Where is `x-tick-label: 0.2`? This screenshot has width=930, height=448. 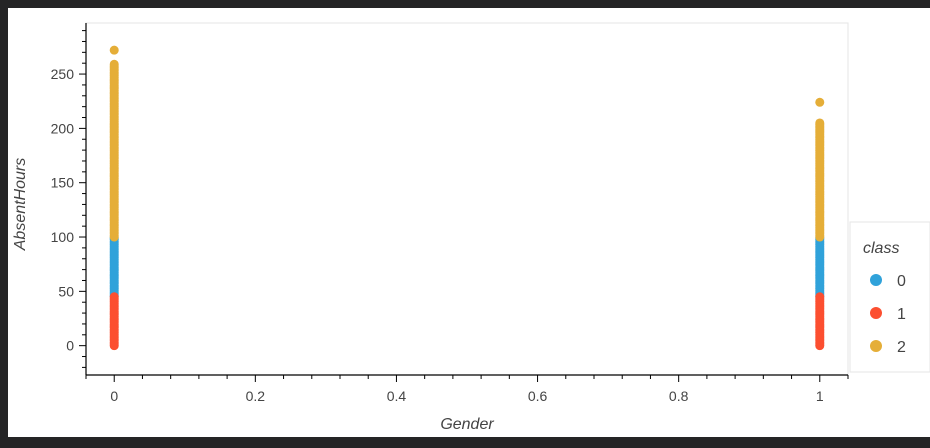
x-tick-label: 0.2 is located at coordinates (256, 396).